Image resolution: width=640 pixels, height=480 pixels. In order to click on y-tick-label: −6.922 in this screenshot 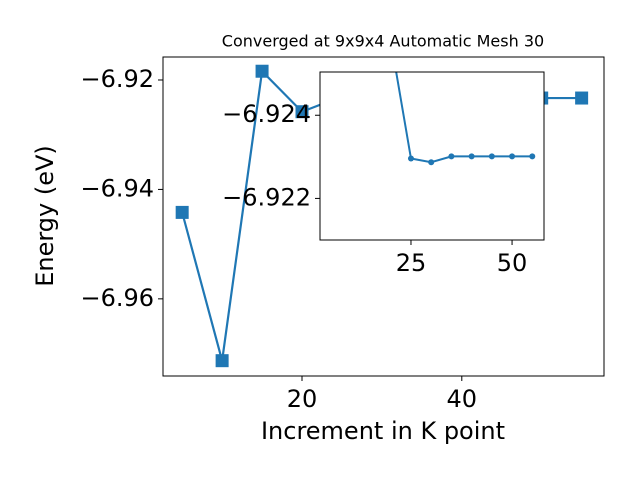, I will do `click(266, 197)`.